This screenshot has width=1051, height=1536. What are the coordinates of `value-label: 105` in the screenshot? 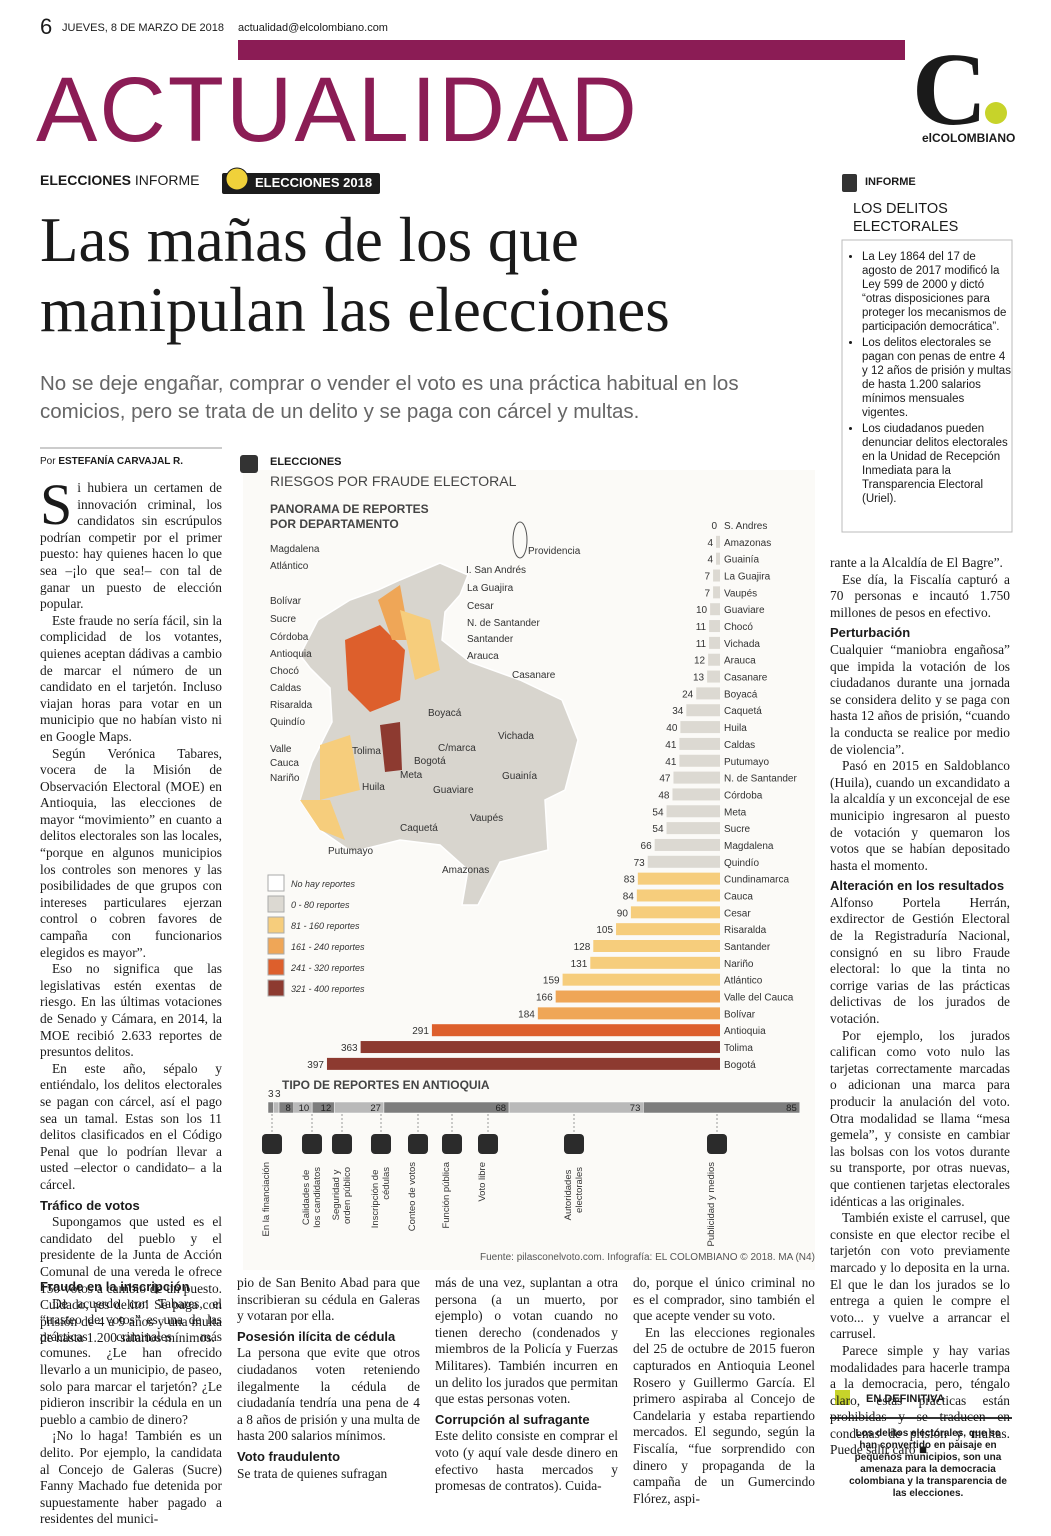 It's located at (604, 930).